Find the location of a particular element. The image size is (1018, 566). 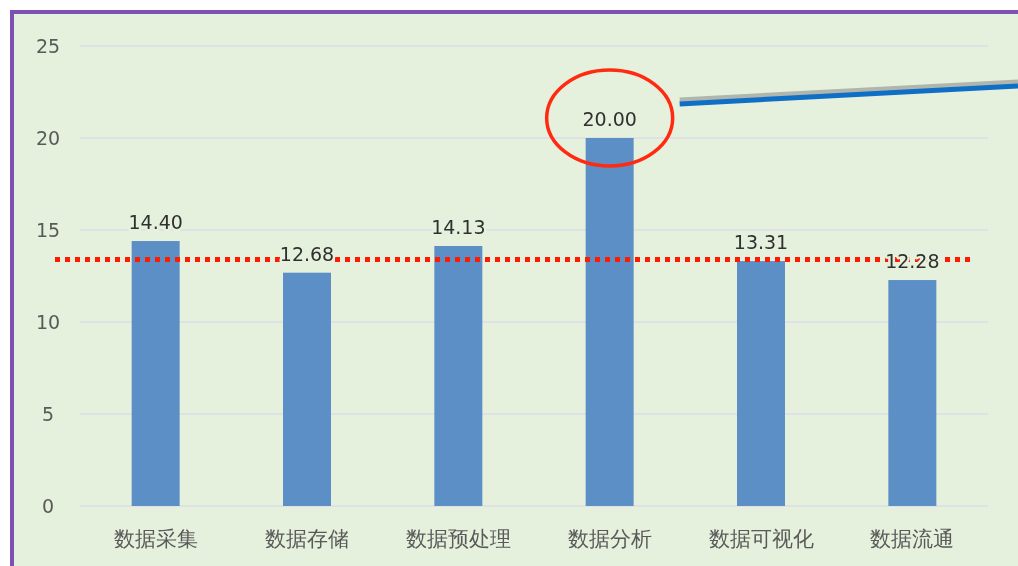

data-label: 13.31 is located at coordinates (761, 242).